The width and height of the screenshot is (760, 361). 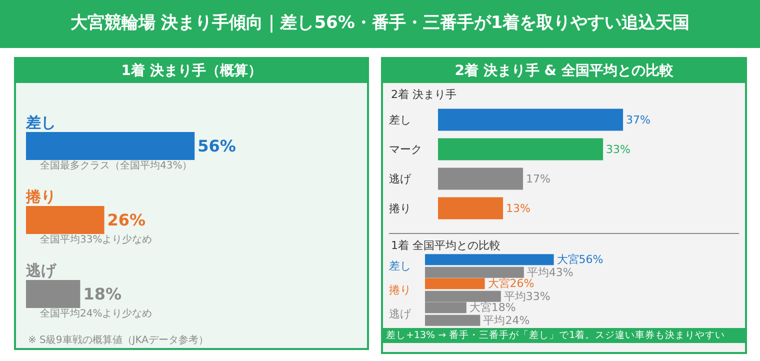 What do you see at coordinates (217, 146) in the screenshot?
I see `data-label: 56%` at bounding box center [217, 146].